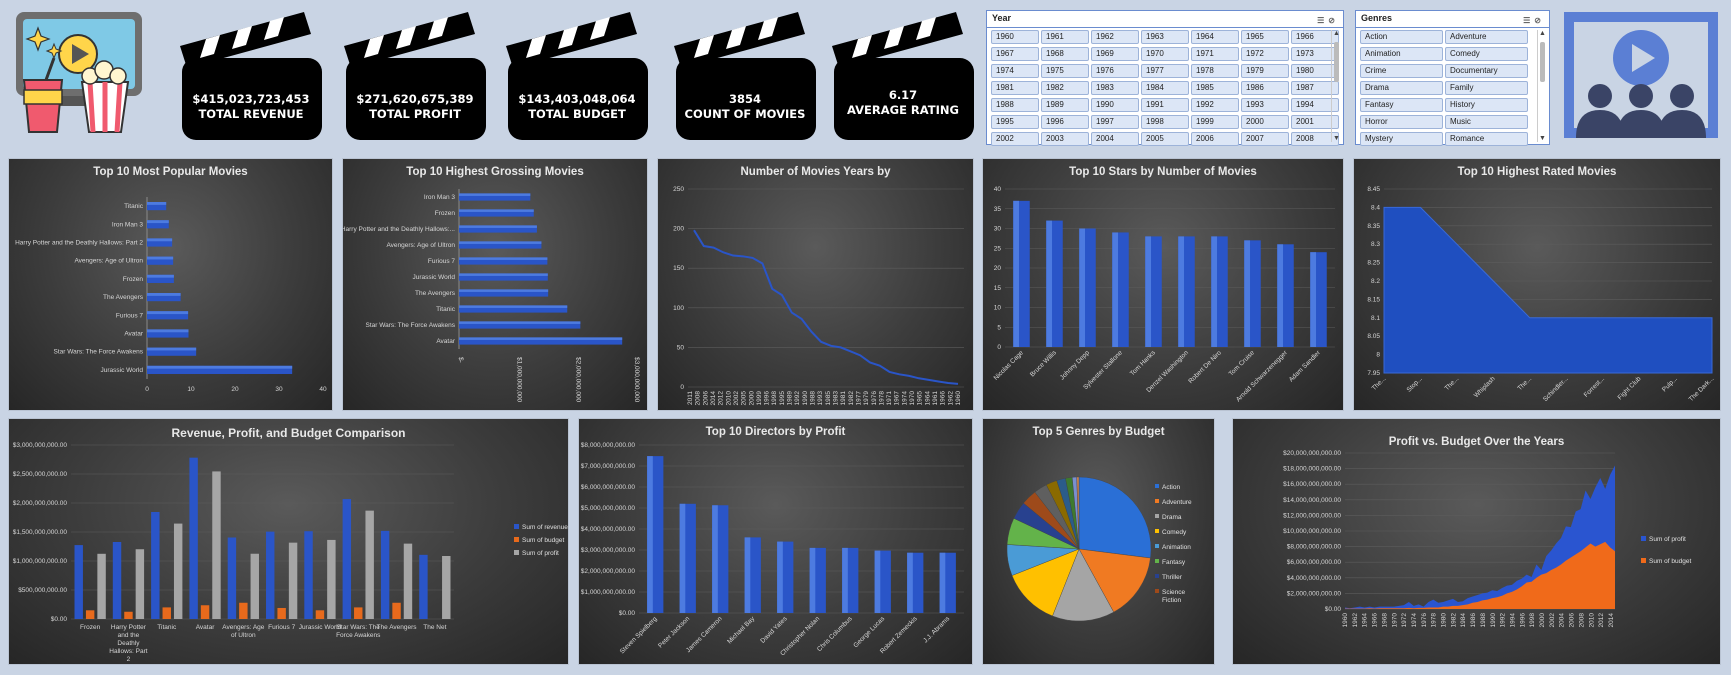  I want to click on year-slicer-item: 2008, so click(1315, 139).